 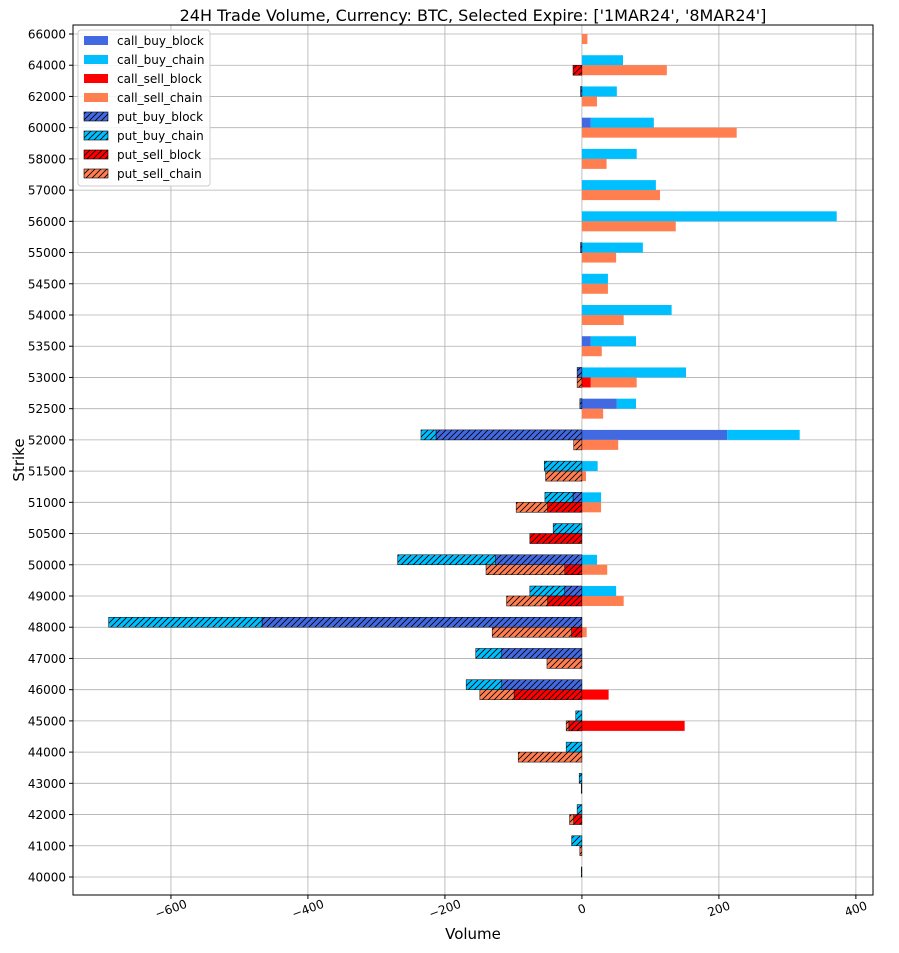 What do you see at coordinates (511, 908) in the screenshot?
I see `x-axis: −600 −400 −200 0 200 400` at bounding box center [511, 908].